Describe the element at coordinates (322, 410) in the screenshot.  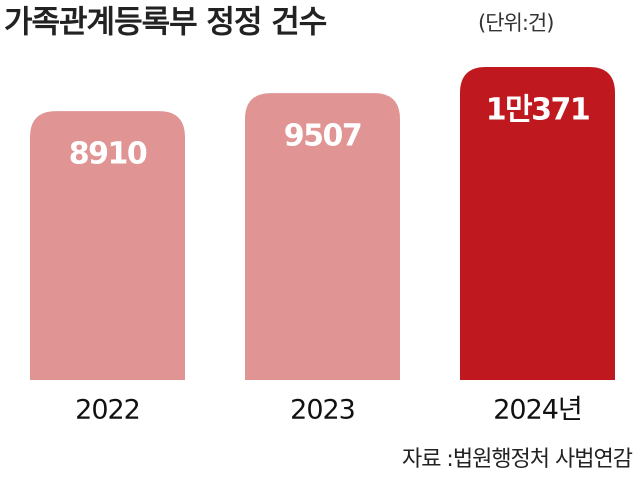
I see `x-tick-label: 2023` at that location.